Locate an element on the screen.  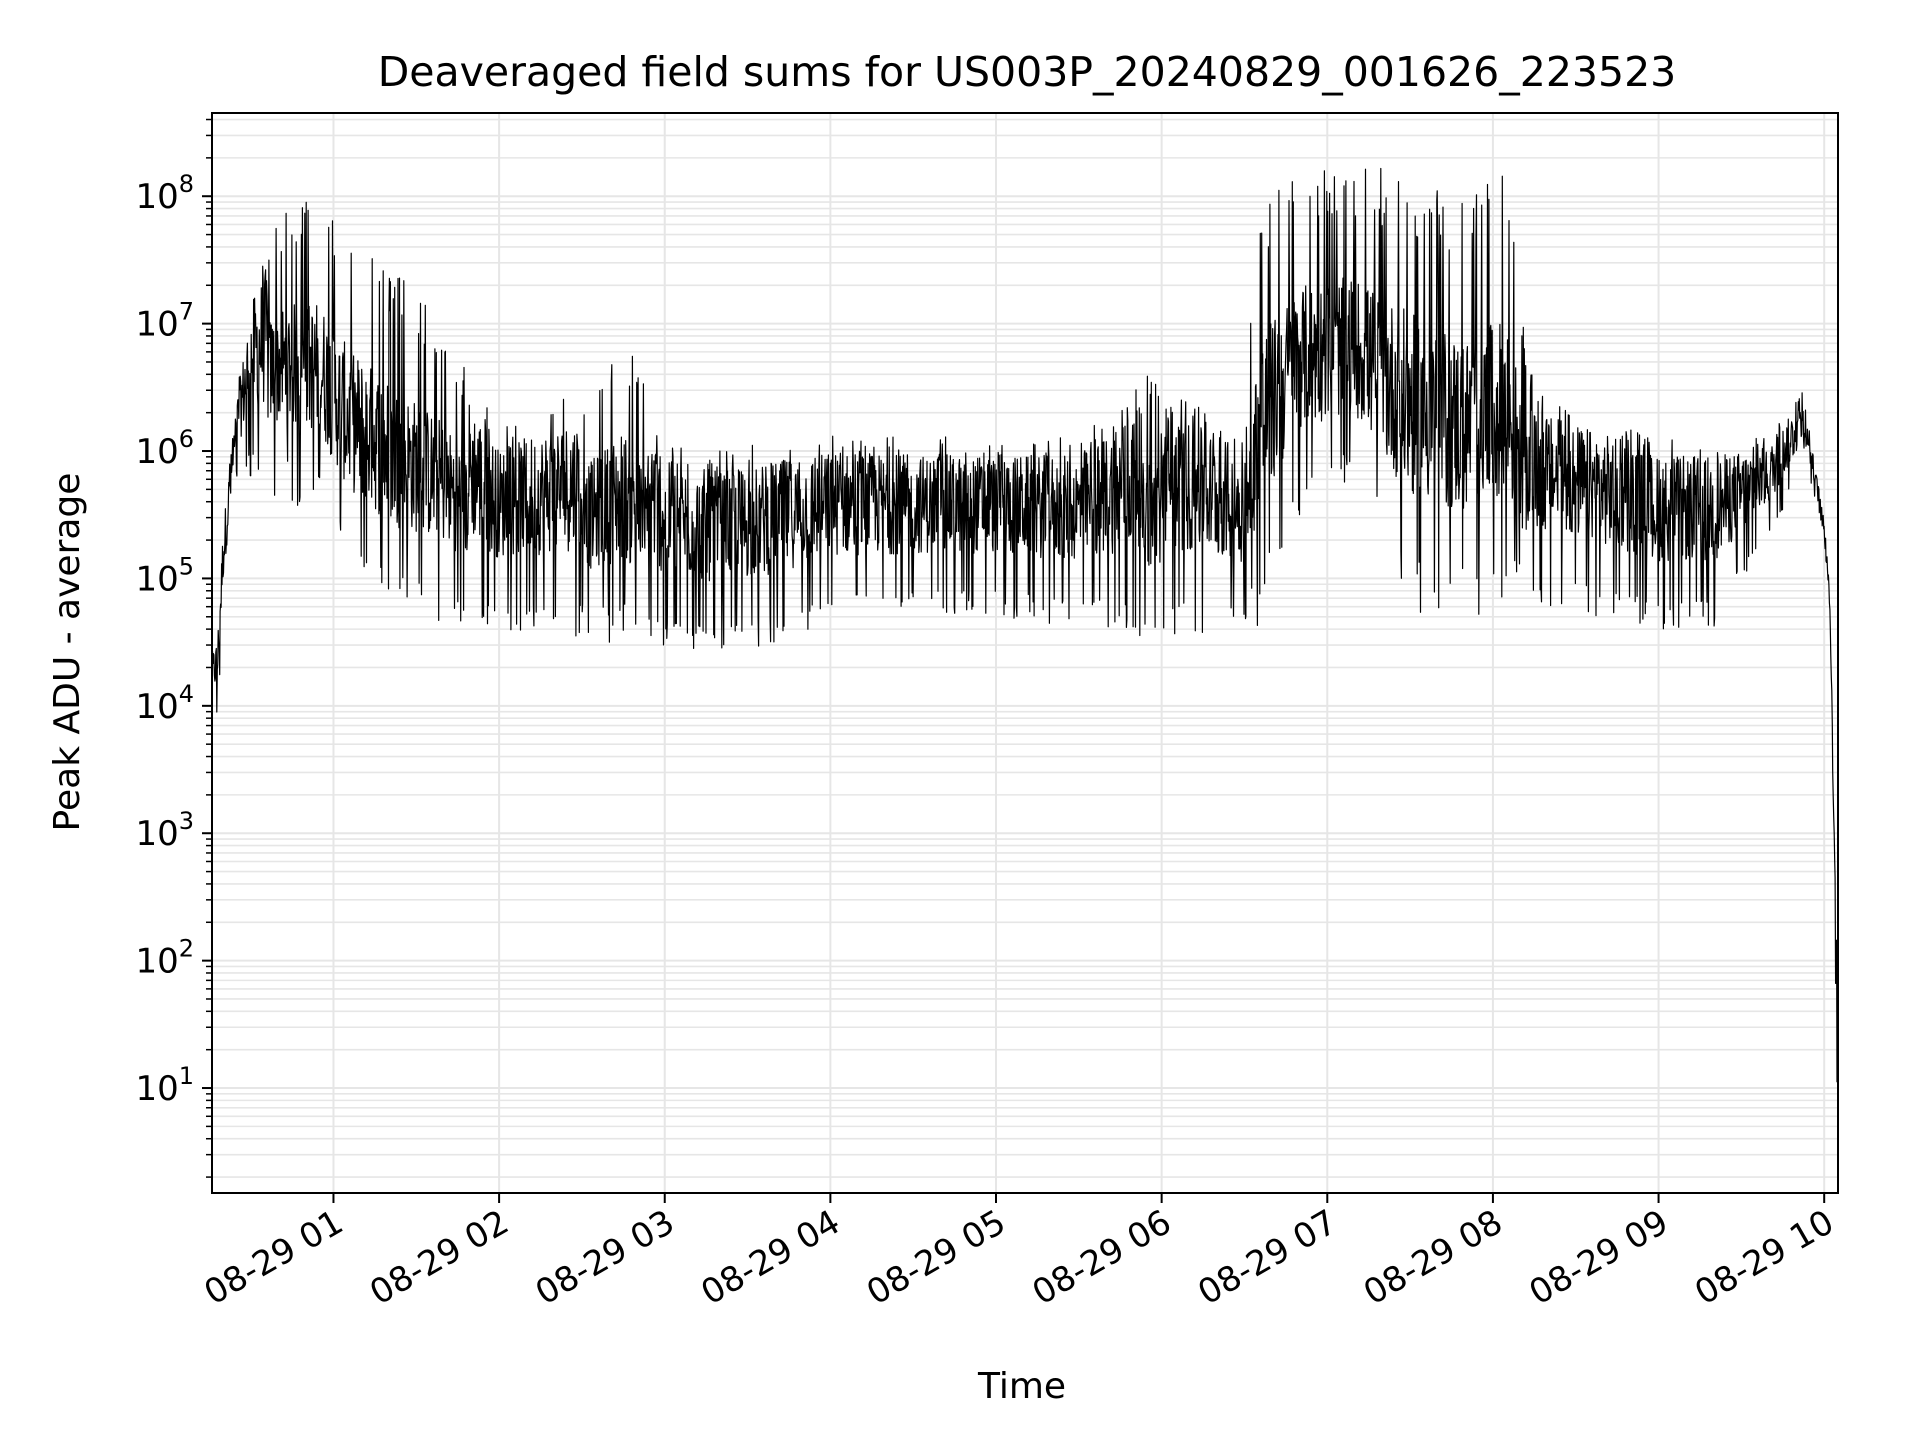
y-tick-label: 10¹ is located at coordinates (164, 1085).